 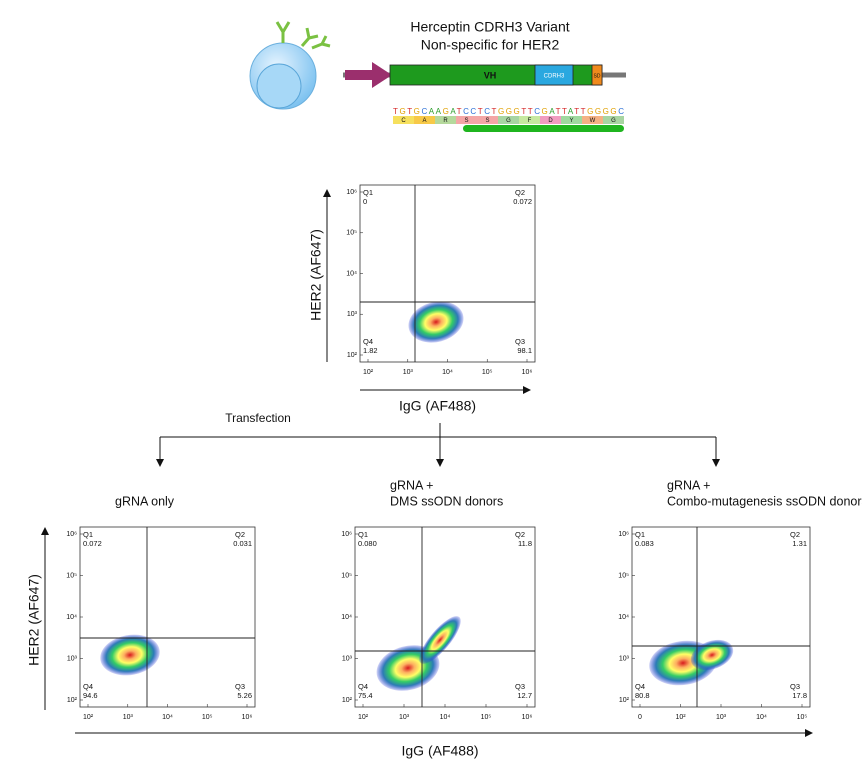 What do you see at coordinates (167, 617) in the screenshot?
I see `plot-frame` at bounding box center [167, 617].